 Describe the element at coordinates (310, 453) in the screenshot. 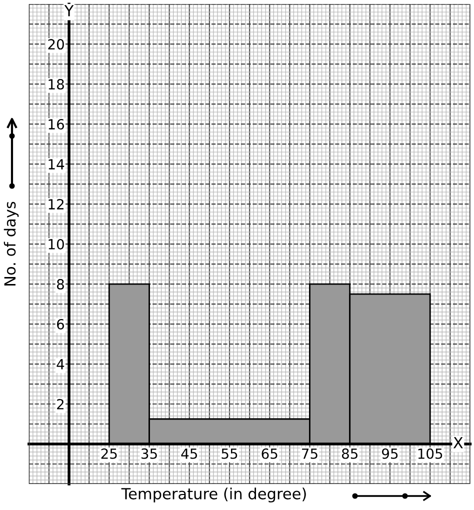

I see `x-tick-label: 75` at that location.